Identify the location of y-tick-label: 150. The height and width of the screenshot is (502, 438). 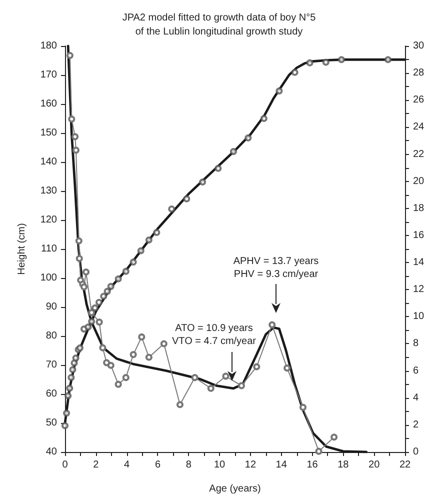
(49, 133).